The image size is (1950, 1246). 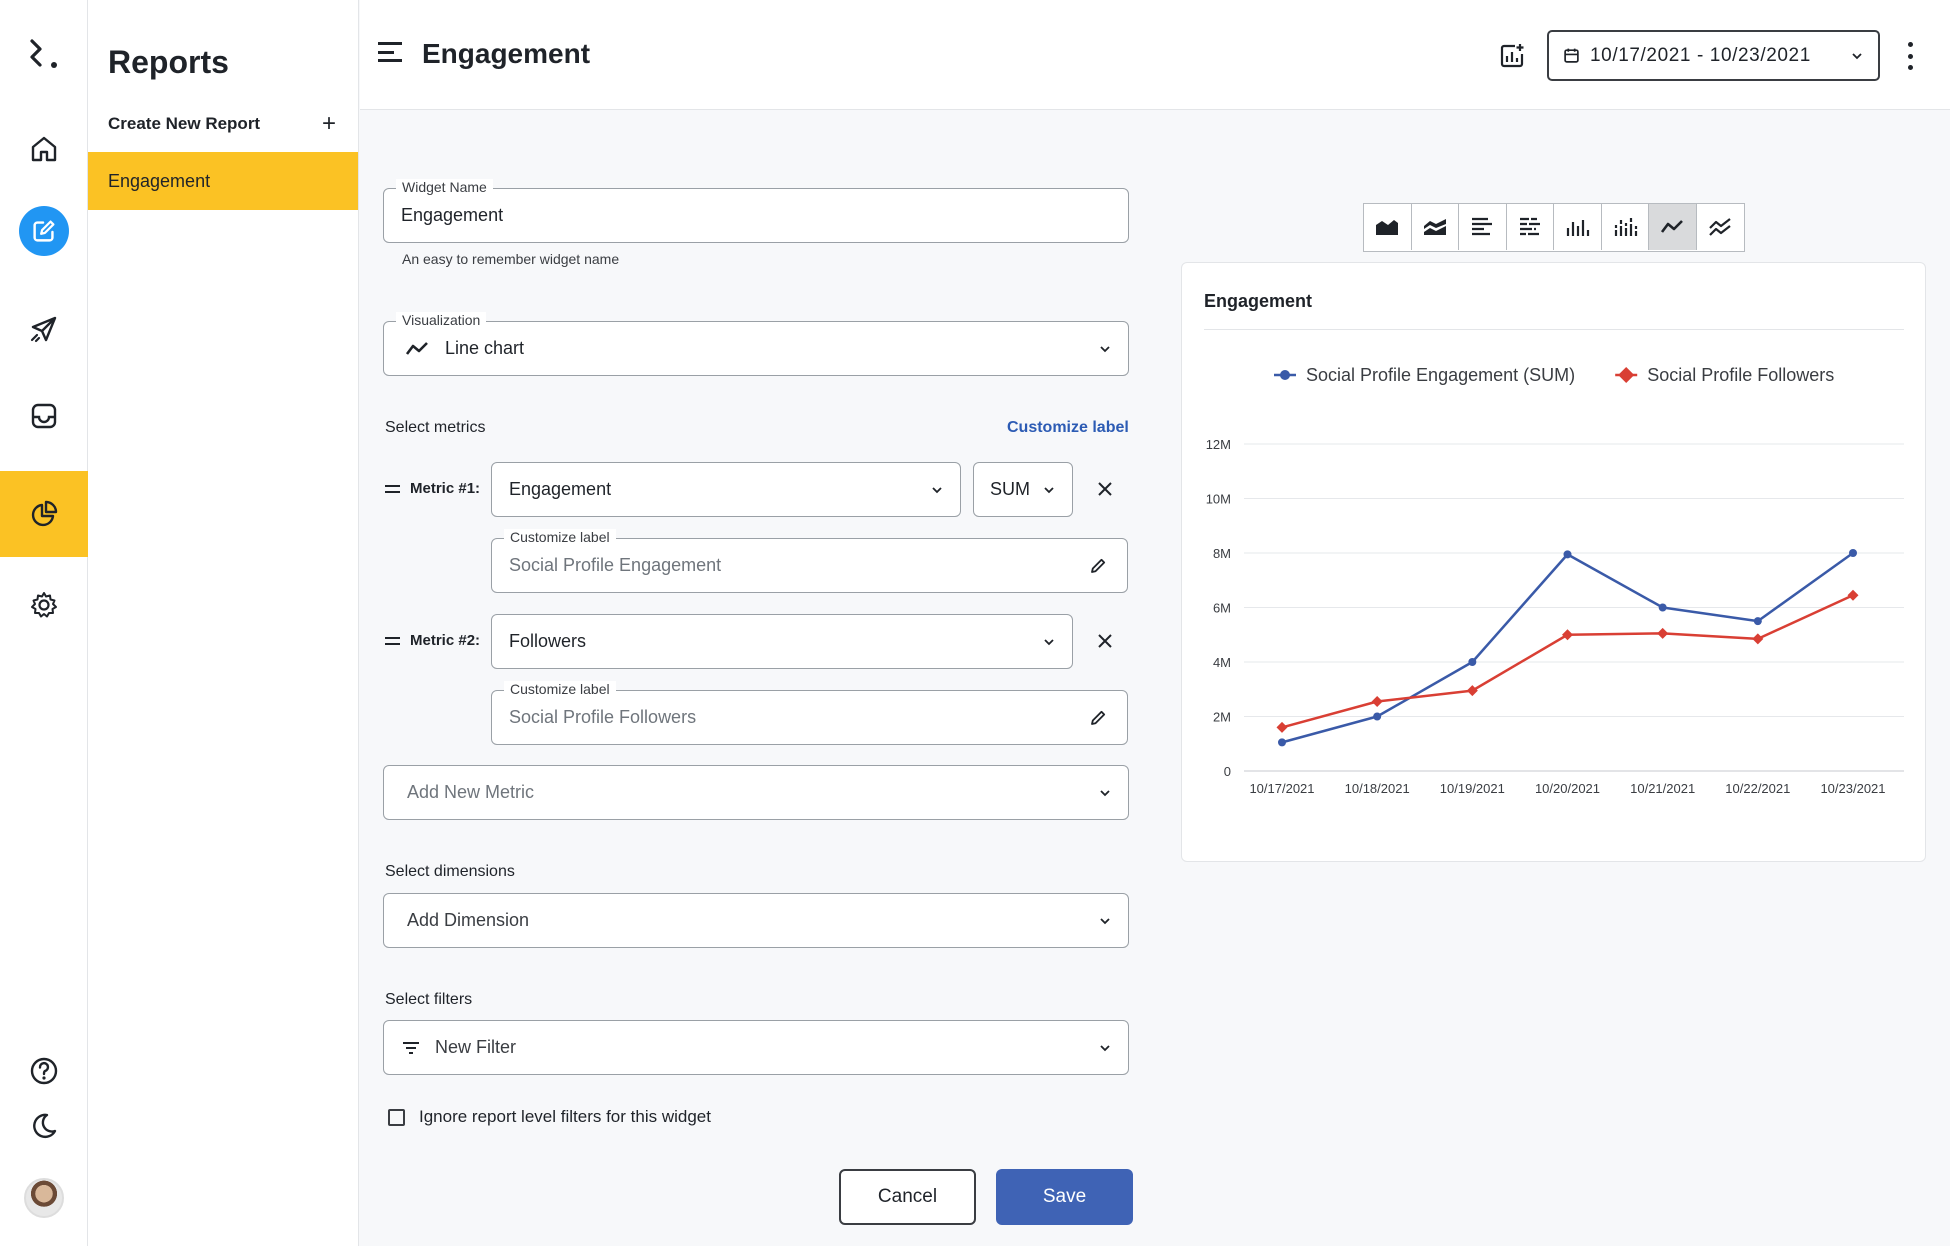 What do you see at coordinates (1625, 227) in the screenshot?
I see `stacked-bar-chart-icon` at bounding box center [1625, 227].